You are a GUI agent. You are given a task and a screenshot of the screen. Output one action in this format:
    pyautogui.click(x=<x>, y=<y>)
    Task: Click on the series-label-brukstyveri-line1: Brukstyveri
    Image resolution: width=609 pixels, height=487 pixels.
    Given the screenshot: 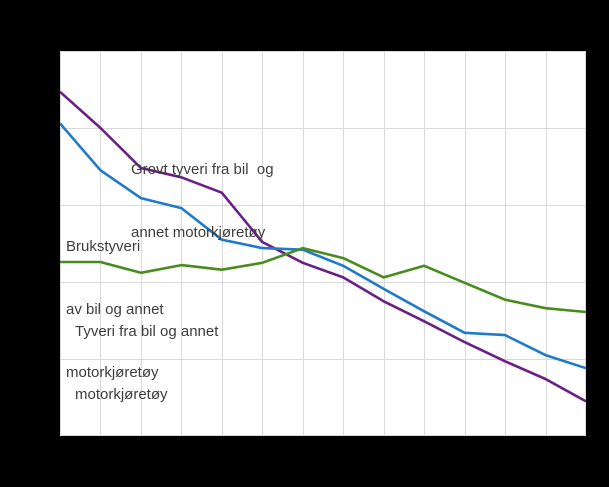 What is the action you would take?
    pyautogui.click(x=103, y=246)
    